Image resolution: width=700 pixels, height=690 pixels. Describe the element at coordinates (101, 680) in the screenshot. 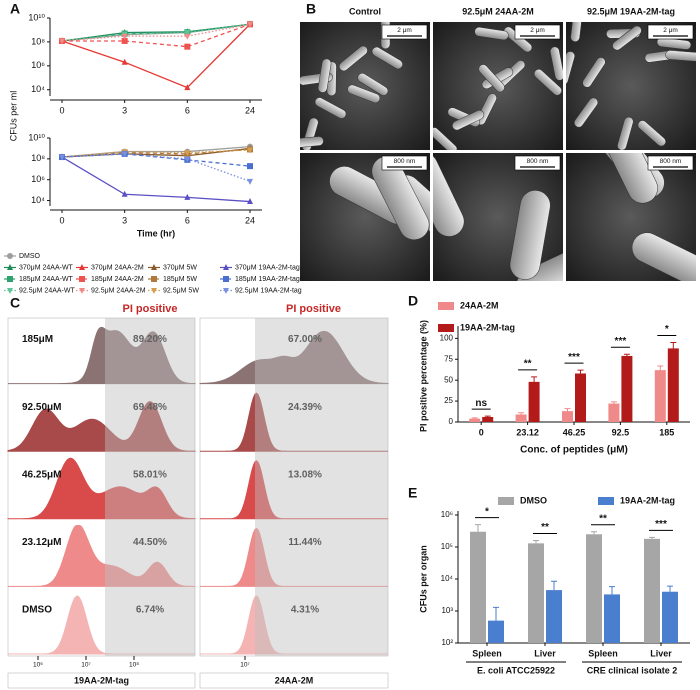

I see `panel-name: 19AA-2M-tag` at that location.